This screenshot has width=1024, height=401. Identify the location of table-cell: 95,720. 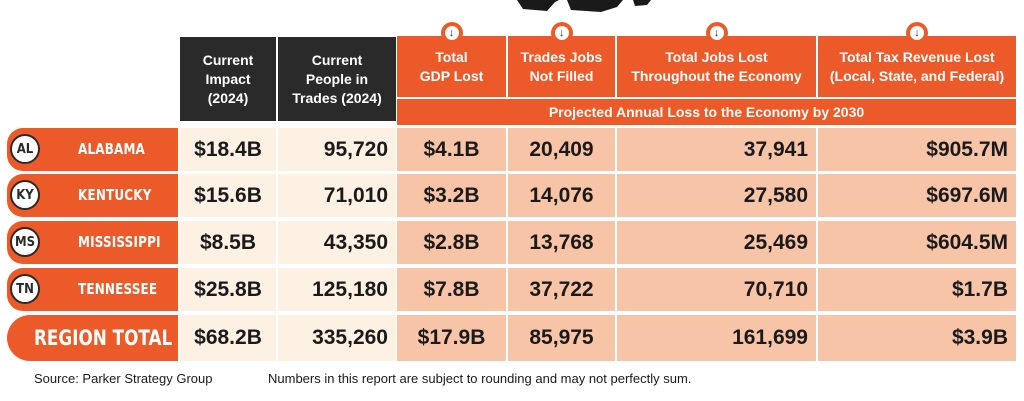
(337, 149).